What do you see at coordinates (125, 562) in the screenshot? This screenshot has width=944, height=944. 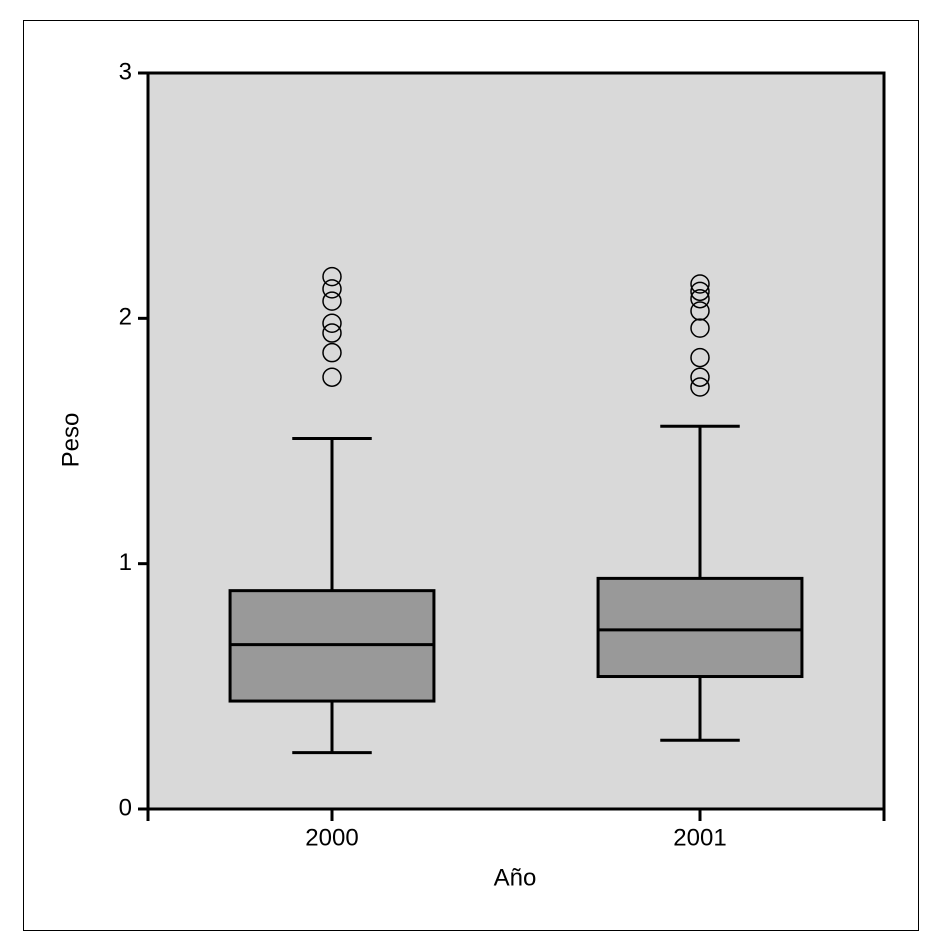 I see `y-tick-label: 1` at bounding box center [125, 562].